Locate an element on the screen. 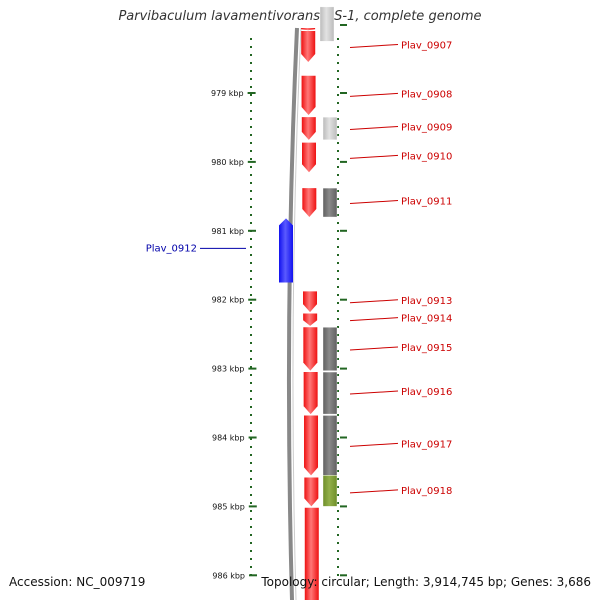 This screenshot has height=600, width=600. gene-label: Plav_0914 is located at coordinates (426, 319).